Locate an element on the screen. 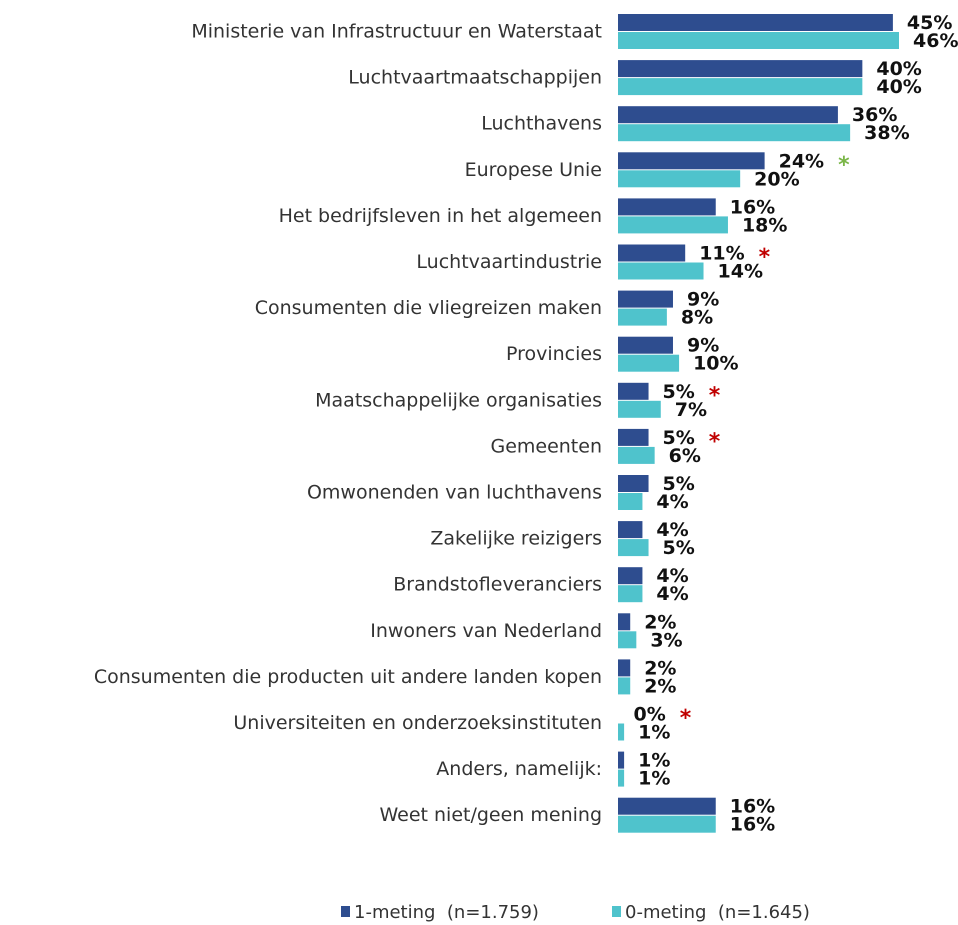  category-label: Inwoners van Nederland is located at coordinates (486, 631).